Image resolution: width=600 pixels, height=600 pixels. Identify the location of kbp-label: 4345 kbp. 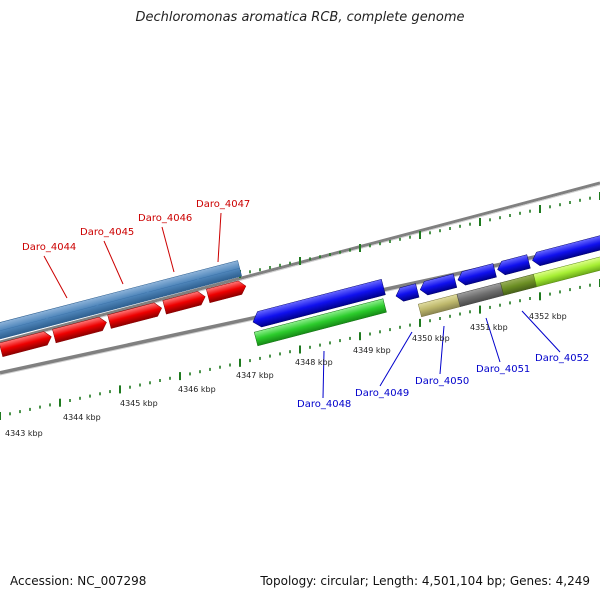
(139, 403).